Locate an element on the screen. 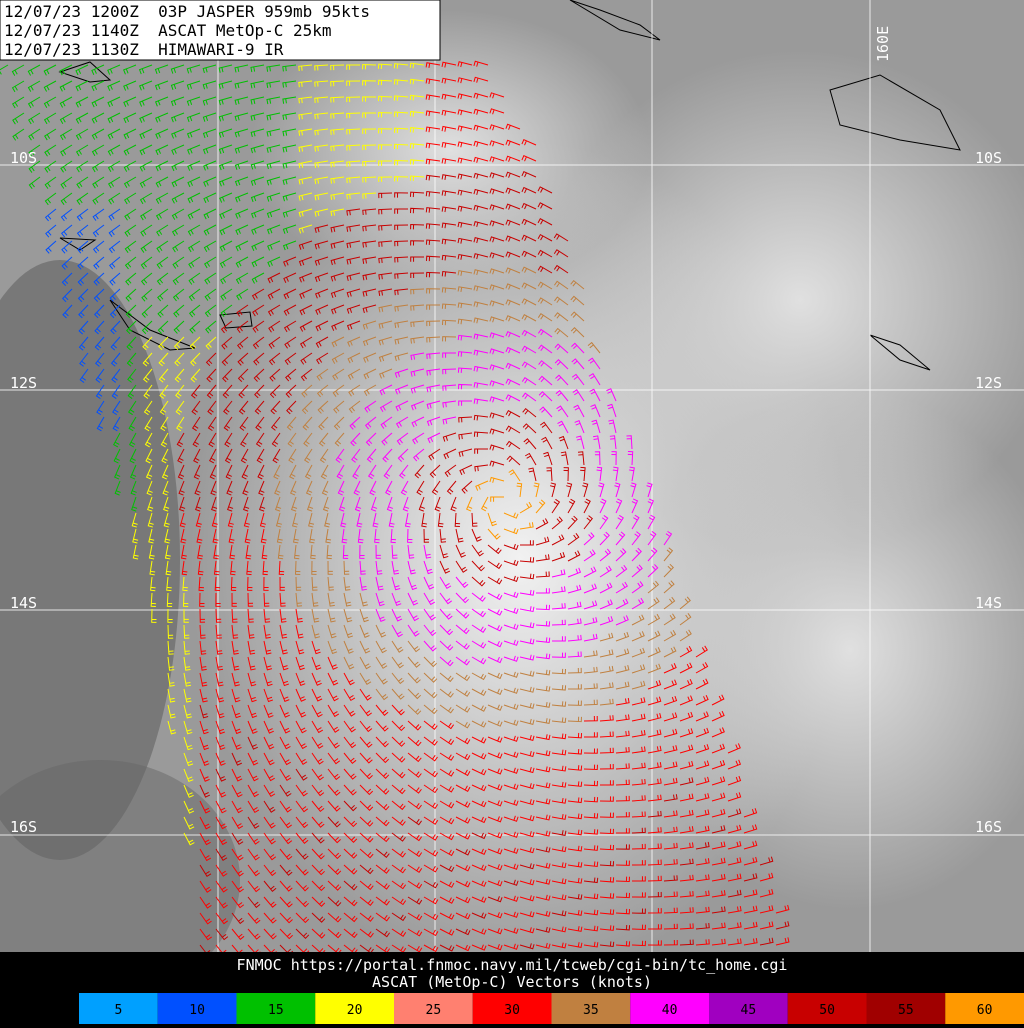 The image size is (1024, 1028). legend-swatch is located at coordinates (433, 1008).